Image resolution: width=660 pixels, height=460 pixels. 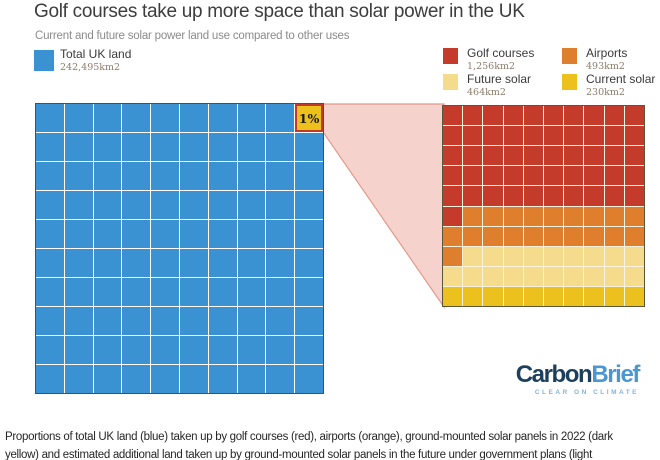 I want to click on legend-swatch-golf-courses, so click(x=450, y=56).